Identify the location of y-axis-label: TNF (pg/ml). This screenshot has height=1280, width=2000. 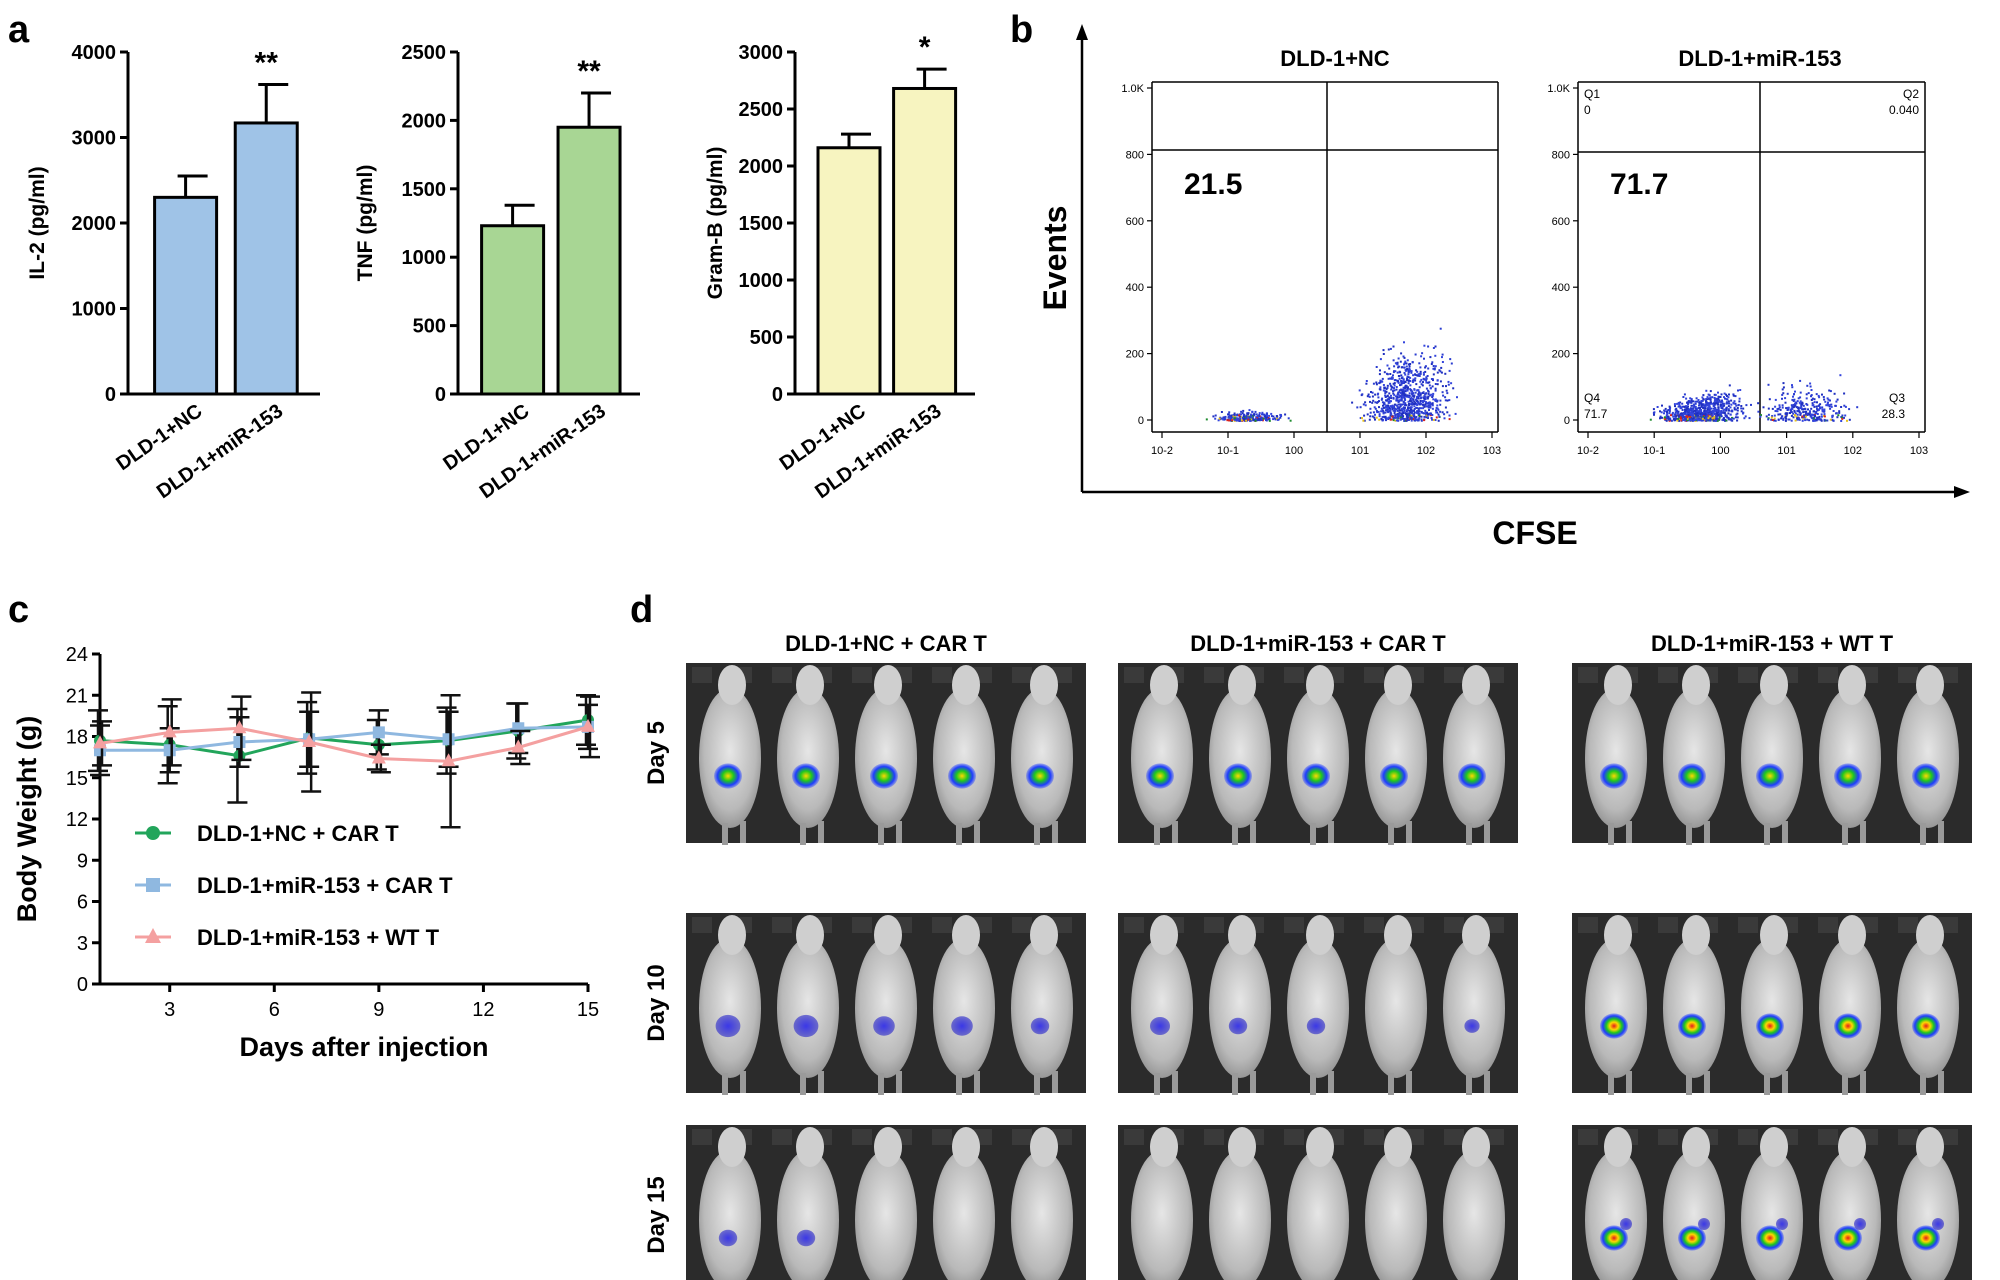
(365, 223).